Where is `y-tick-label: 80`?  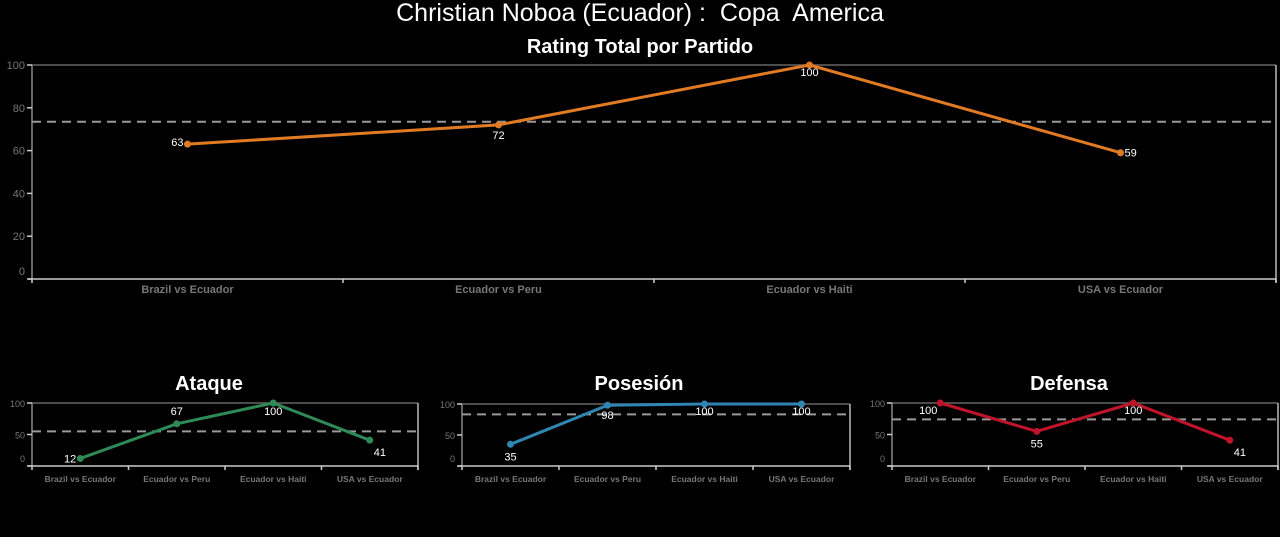 y-tick-label: 80 is located at coordinates (19, 109).